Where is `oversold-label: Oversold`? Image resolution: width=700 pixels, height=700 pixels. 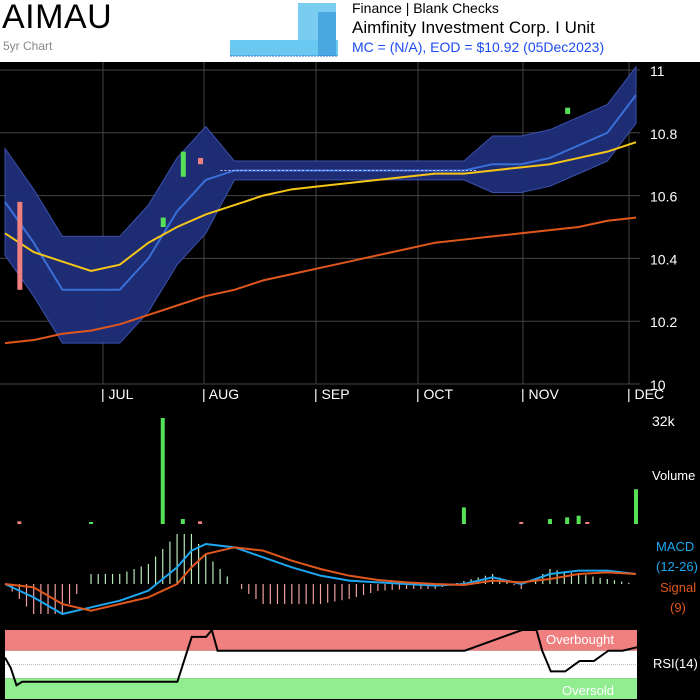 oversold-label: Oversold is located at coordinates (588, 690).